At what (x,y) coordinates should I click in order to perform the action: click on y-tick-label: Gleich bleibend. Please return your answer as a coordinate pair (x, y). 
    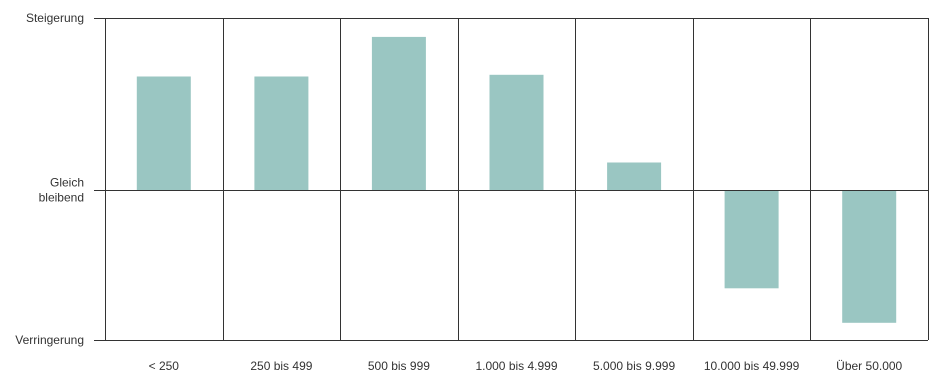
    Looking at the image, I should click on (61, 190).